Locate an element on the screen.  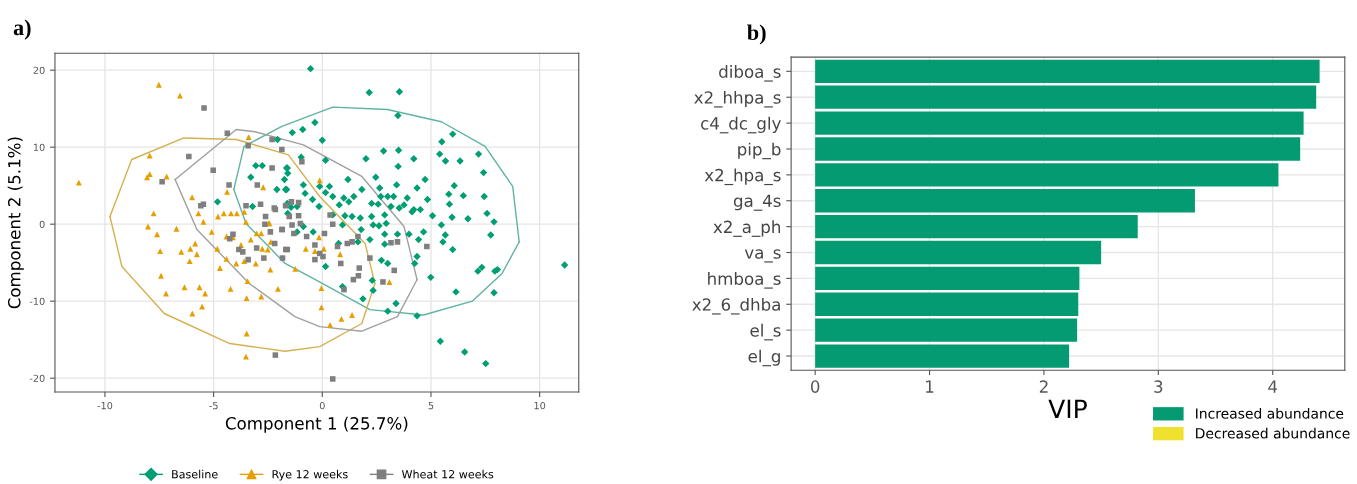
y-tick-label: x2_a_ph is located at coordinates (746, 228).